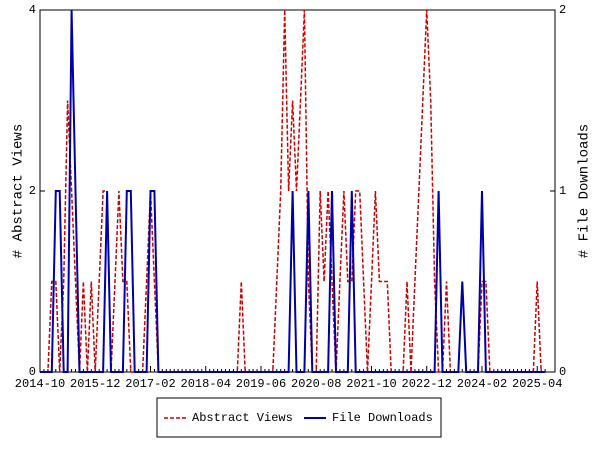  What do you see at coordinates (482, 384) in the screenshot?
I see `x-tick-label: 2024-02` at bounding box center [482, 384].